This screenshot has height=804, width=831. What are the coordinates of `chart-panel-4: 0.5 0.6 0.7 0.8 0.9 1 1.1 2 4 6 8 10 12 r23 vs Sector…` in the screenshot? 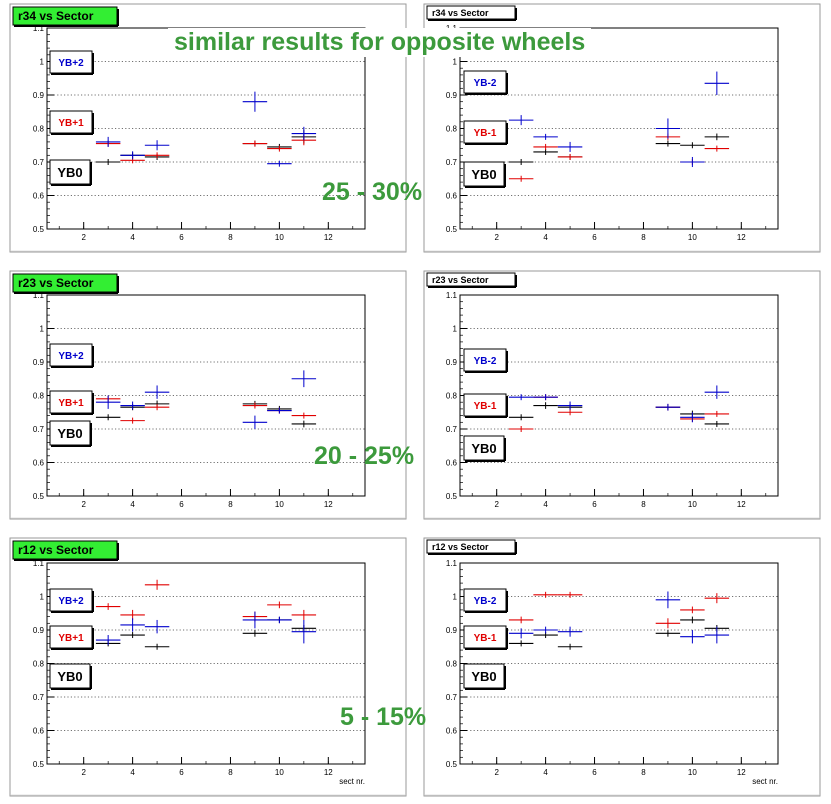 It's located at (622, 395).